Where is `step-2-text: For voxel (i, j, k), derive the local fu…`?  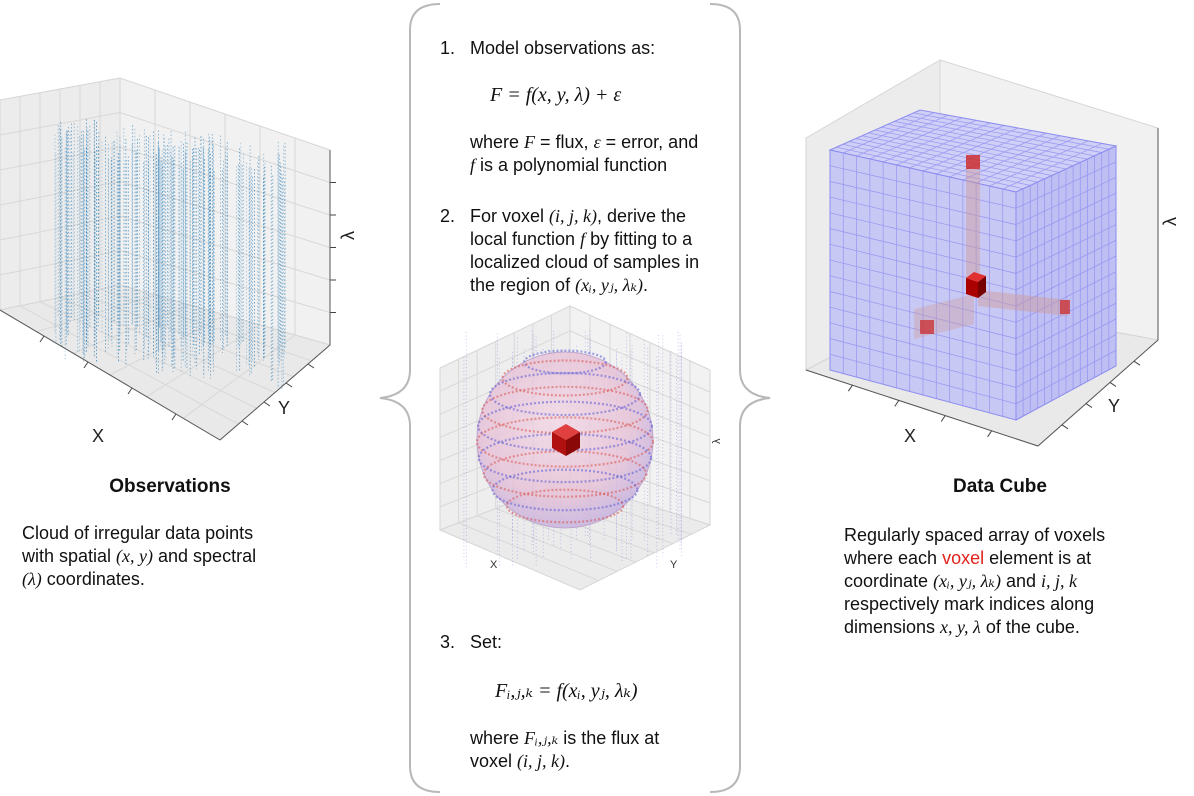 step-2-text: For voxel (i, j, k), derive the local fu… is located at coordinates (585, 250).